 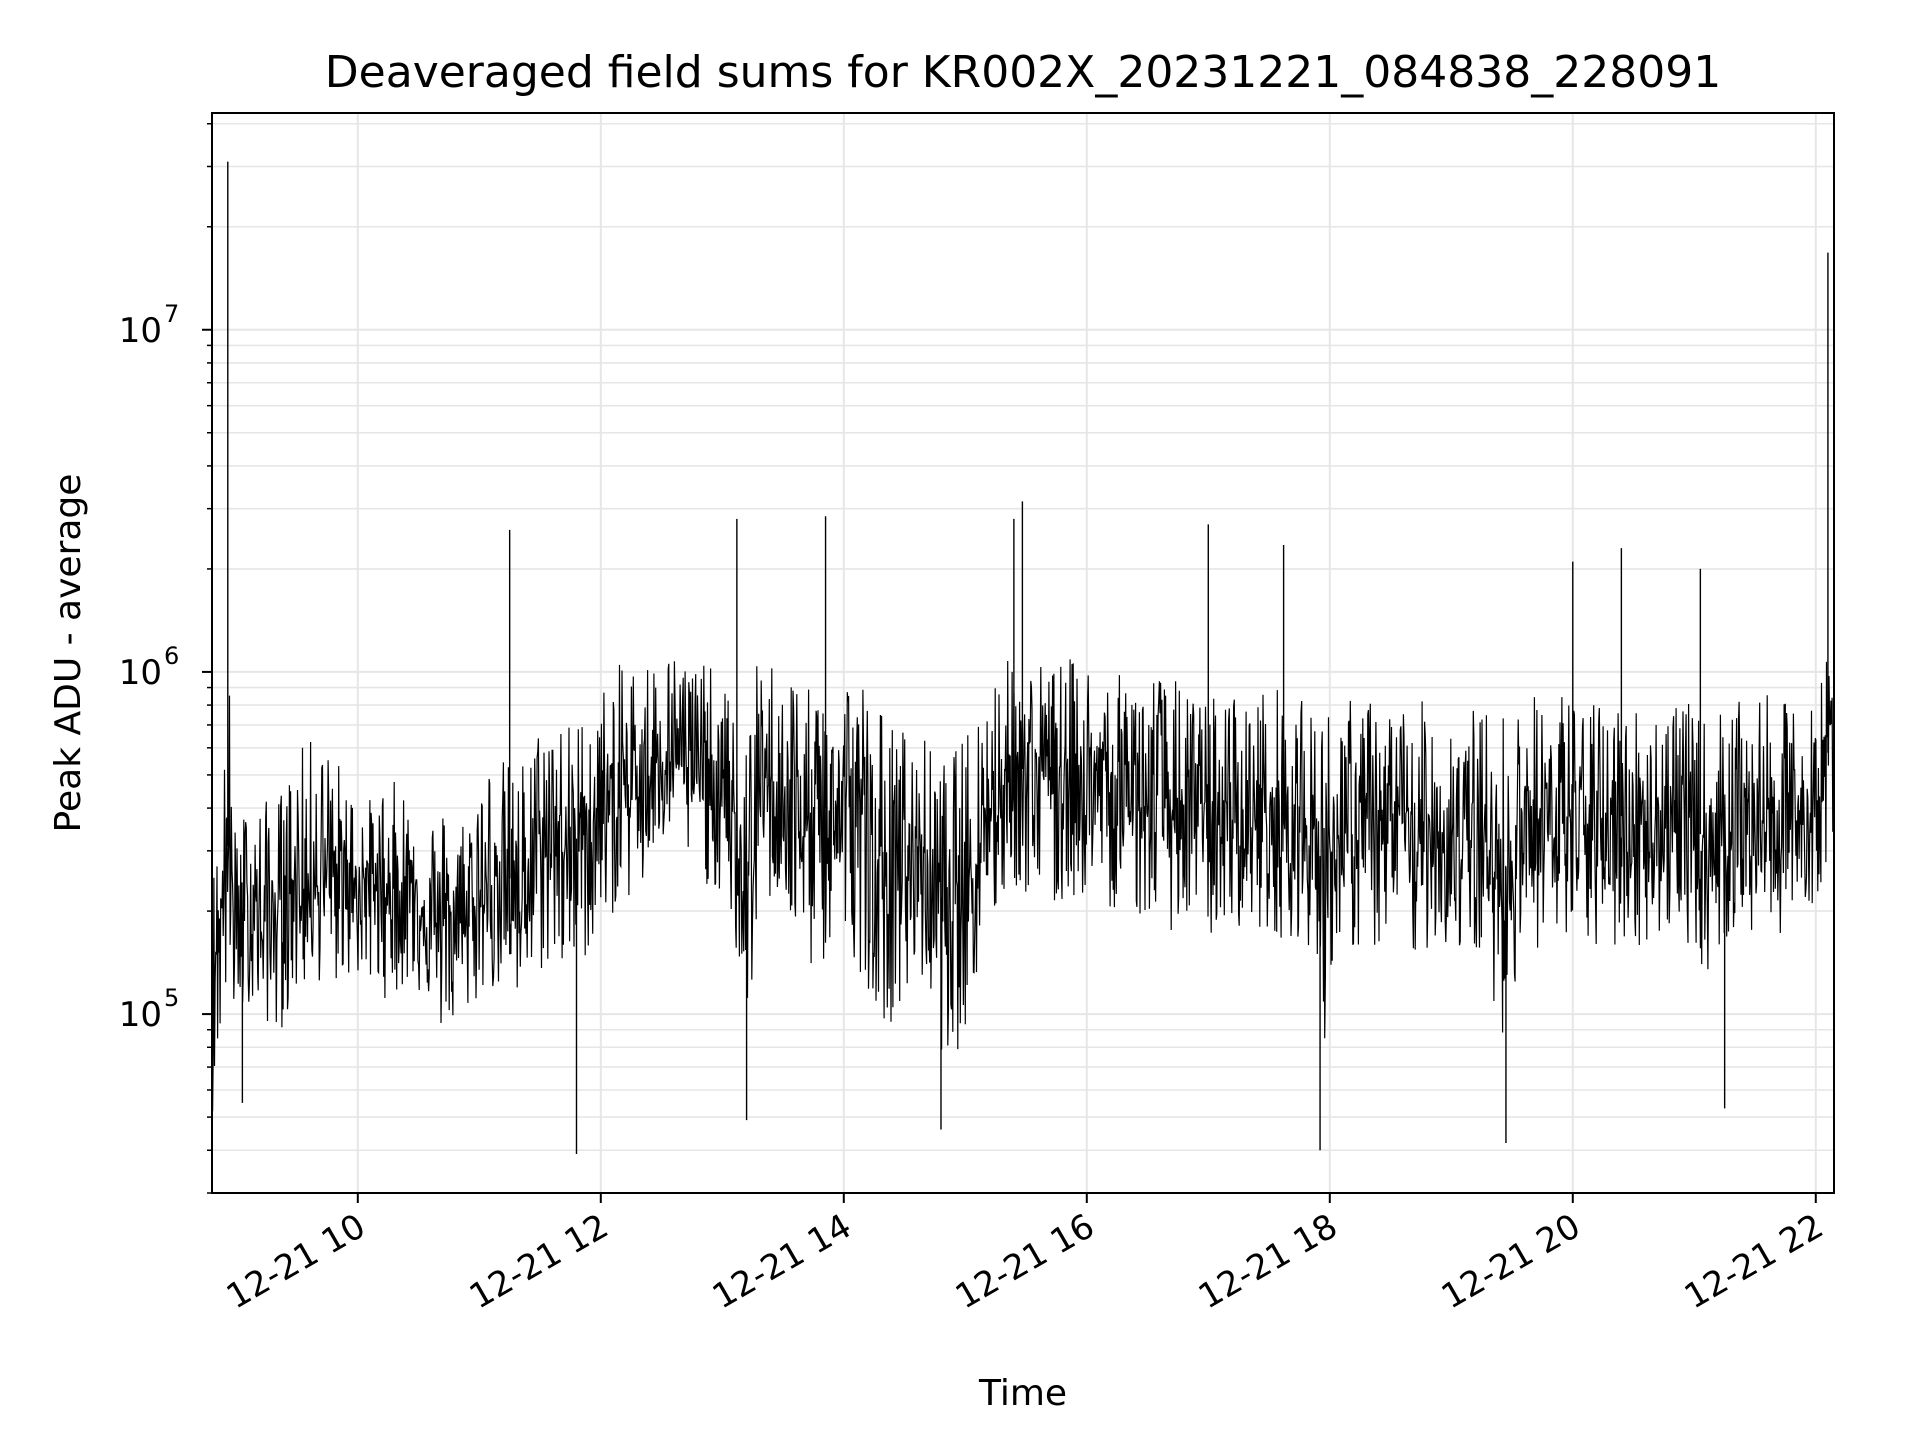 What do you see at coordinates (209, 658) in the screenshot?
I see `y-minor-ticks` at bounding box center [209, 658].